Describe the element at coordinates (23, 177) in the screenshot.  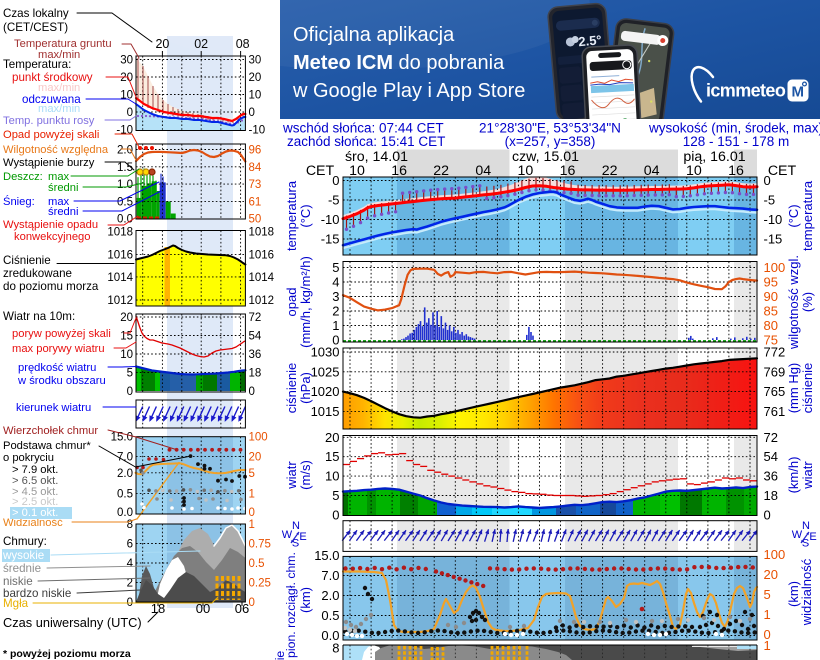
I see `svg-text: Deszcz:` at that location.